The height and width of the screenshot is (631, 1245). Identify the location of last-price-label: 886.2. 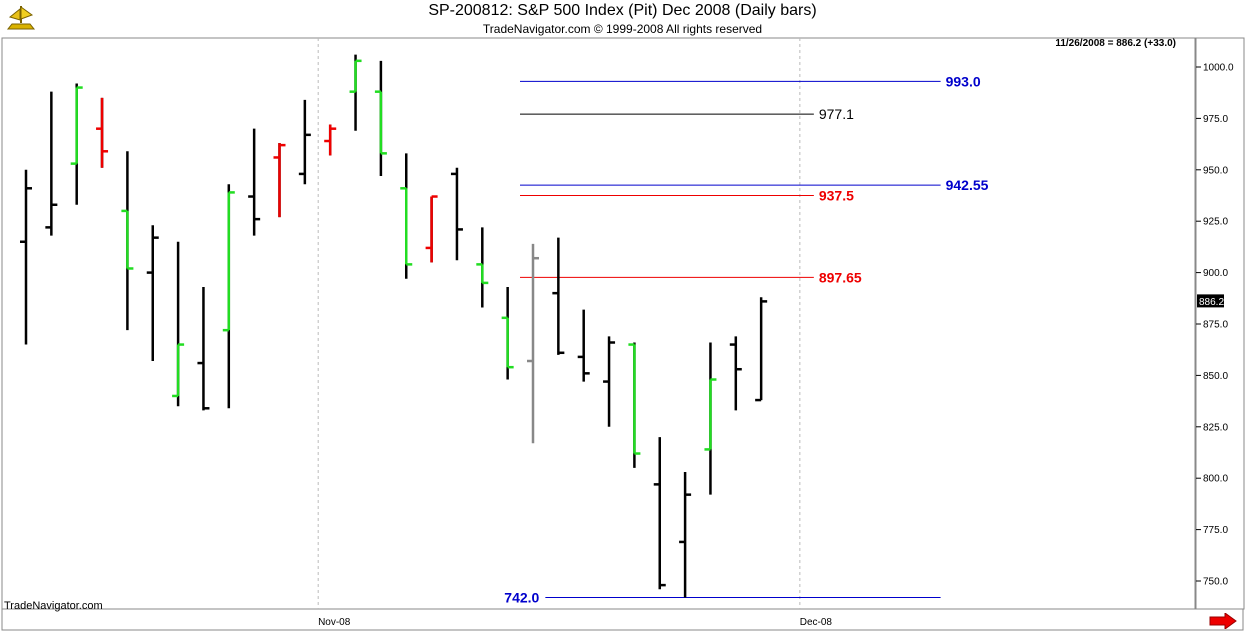
(1211, 302).